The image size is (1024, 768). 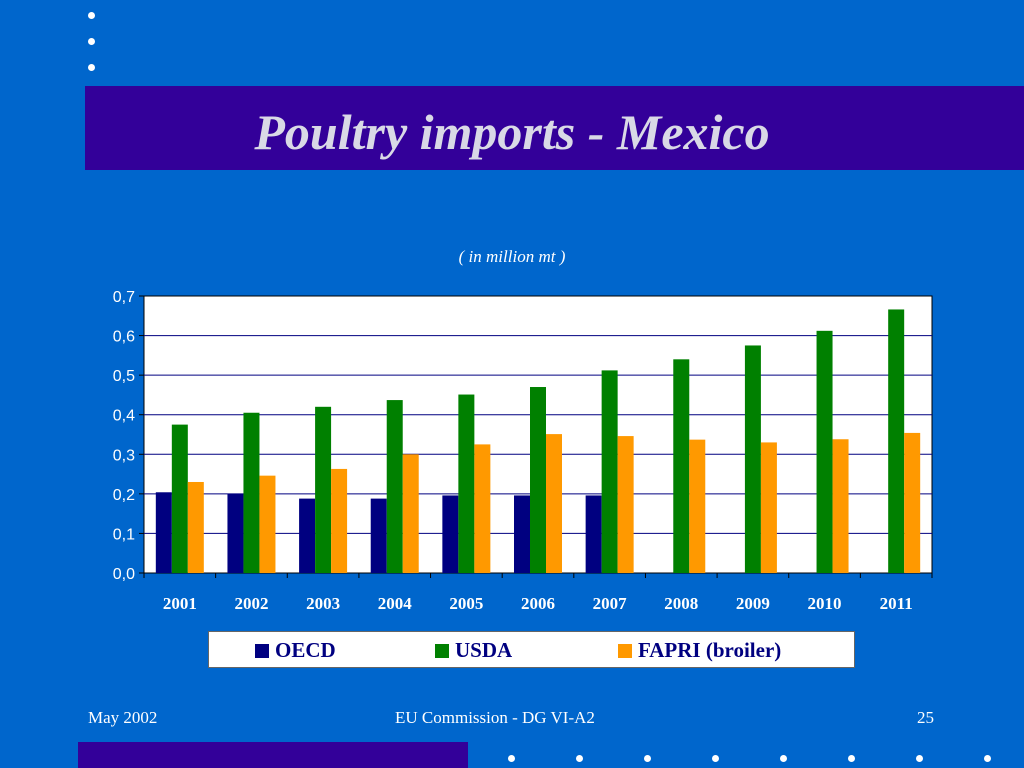 I want to click on footer-organization: EU Commission - DG VI-A2, so click(x=495, y=717).